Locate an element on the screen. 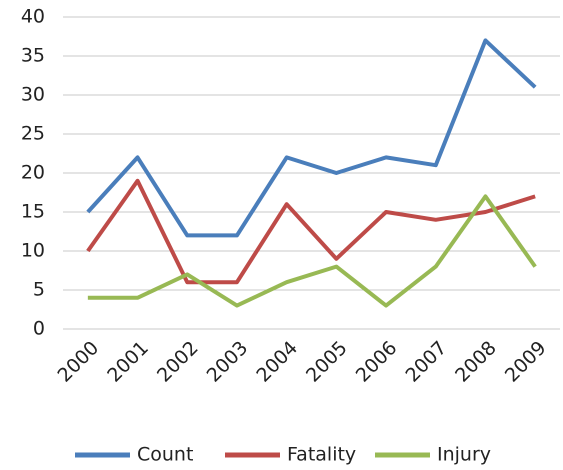 This screenshot has width=563, height=470. legend-label: Count is located at coordinates (165, 455).